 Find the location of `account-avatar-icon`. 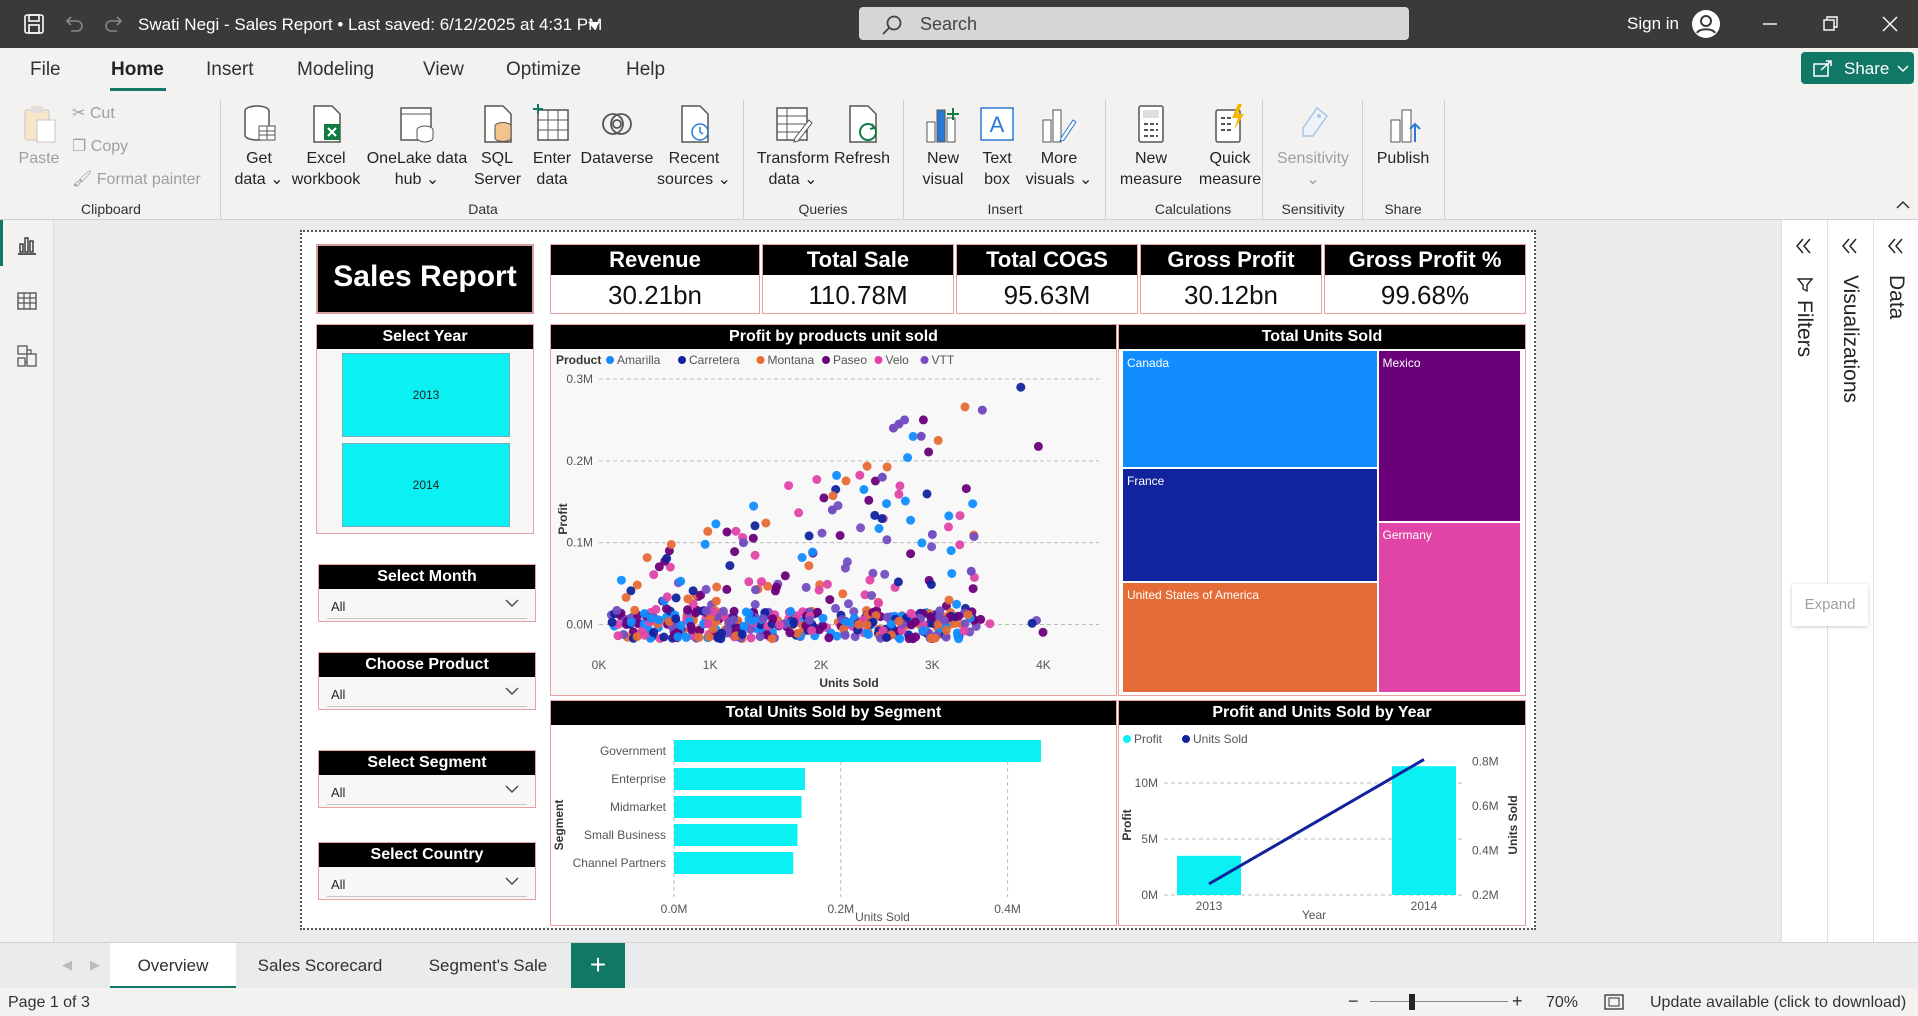

account-avatar-icon is located at coordinates (1706, 24).